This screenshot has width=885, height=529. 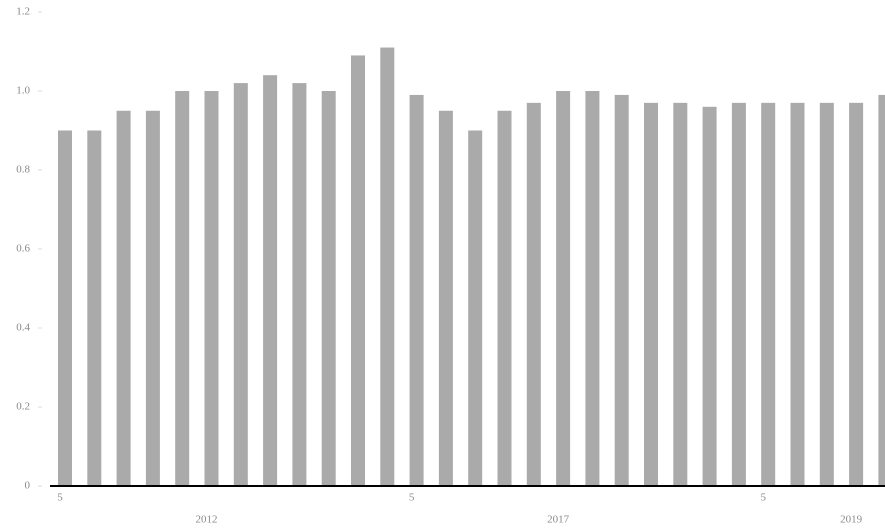 I want to click on x-tick-label: 2017, so click(x=558, y=520).